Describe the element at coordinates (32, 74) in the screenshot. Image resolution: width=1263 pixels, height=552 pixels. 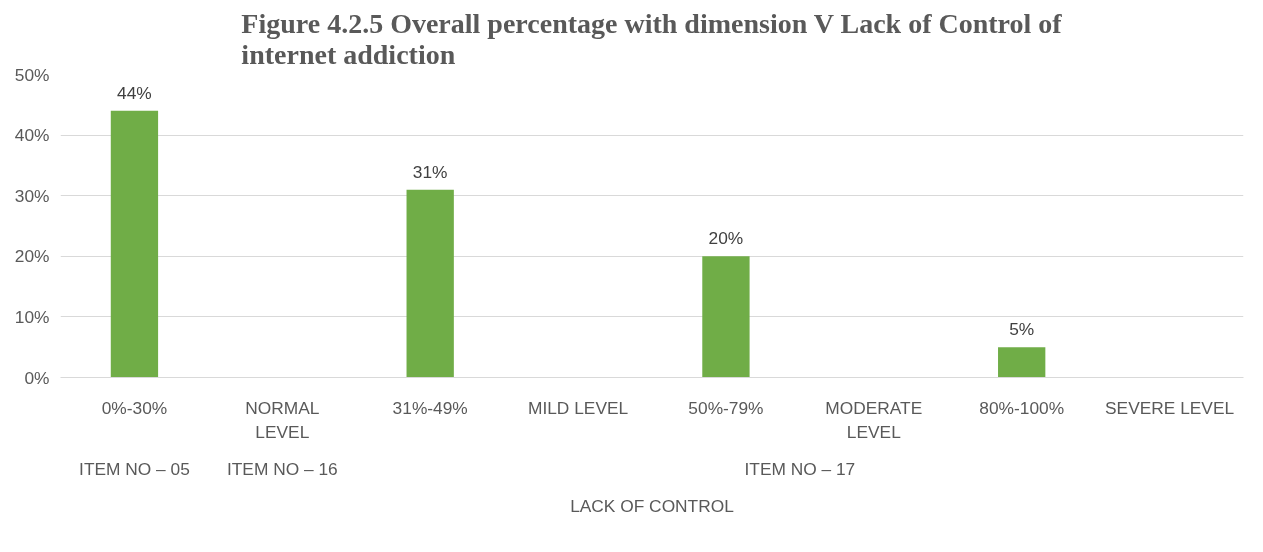
I see `y-tick-label: 50%` at that location.